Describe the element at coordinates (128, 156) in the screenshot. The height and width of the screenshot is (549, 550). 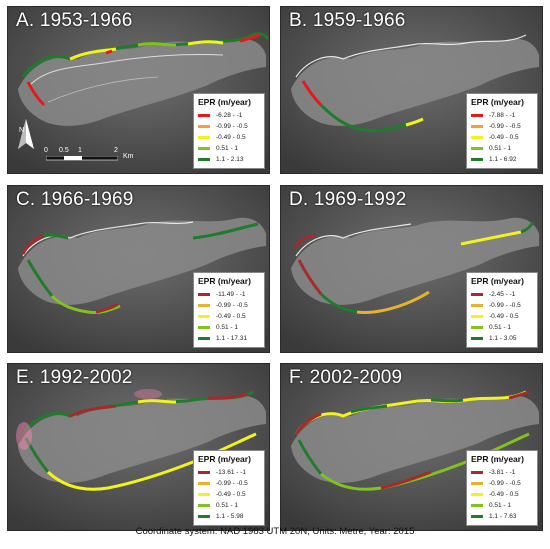
I see `scale-unit: Km` at that location.